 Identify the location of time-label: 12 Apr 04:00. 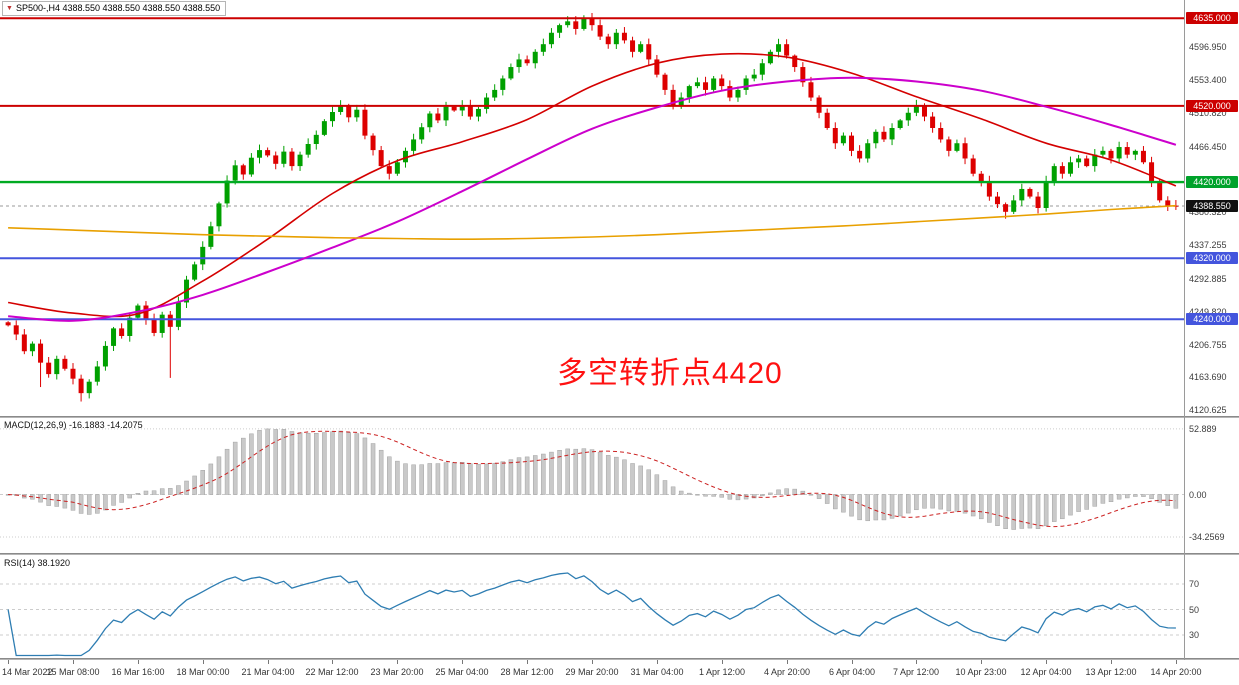
(1046, 672).